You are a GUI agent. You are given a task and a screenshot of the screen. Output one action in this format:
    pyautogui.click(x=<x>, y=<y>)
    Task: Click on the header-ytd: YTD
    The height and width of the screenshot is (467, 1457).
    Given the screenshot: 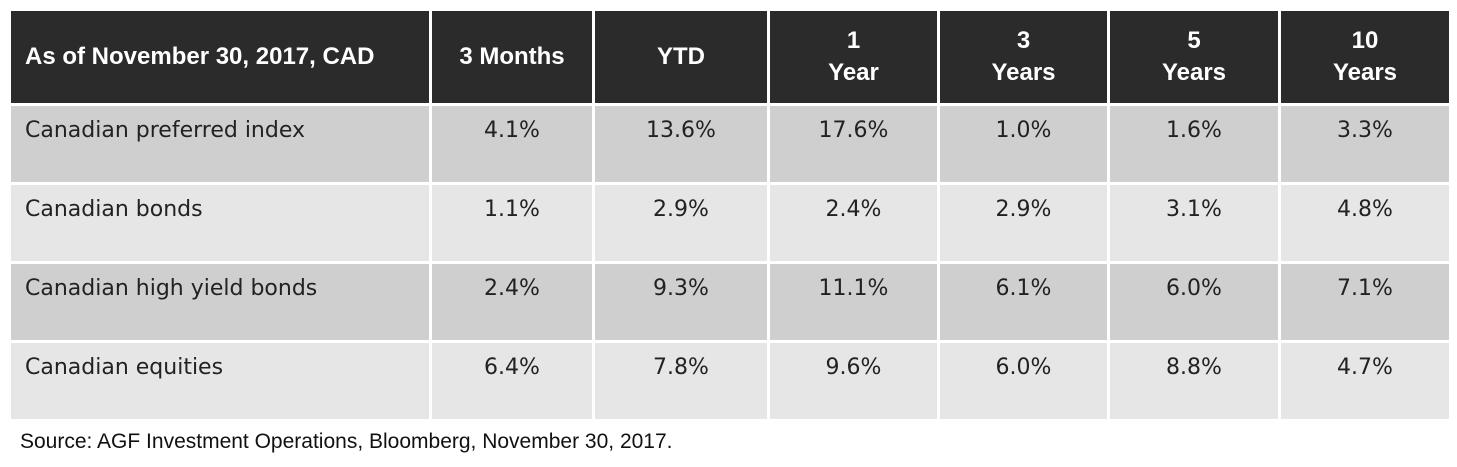 What is the action you would take?
    pyautogui.click(x=681, y=57)
    